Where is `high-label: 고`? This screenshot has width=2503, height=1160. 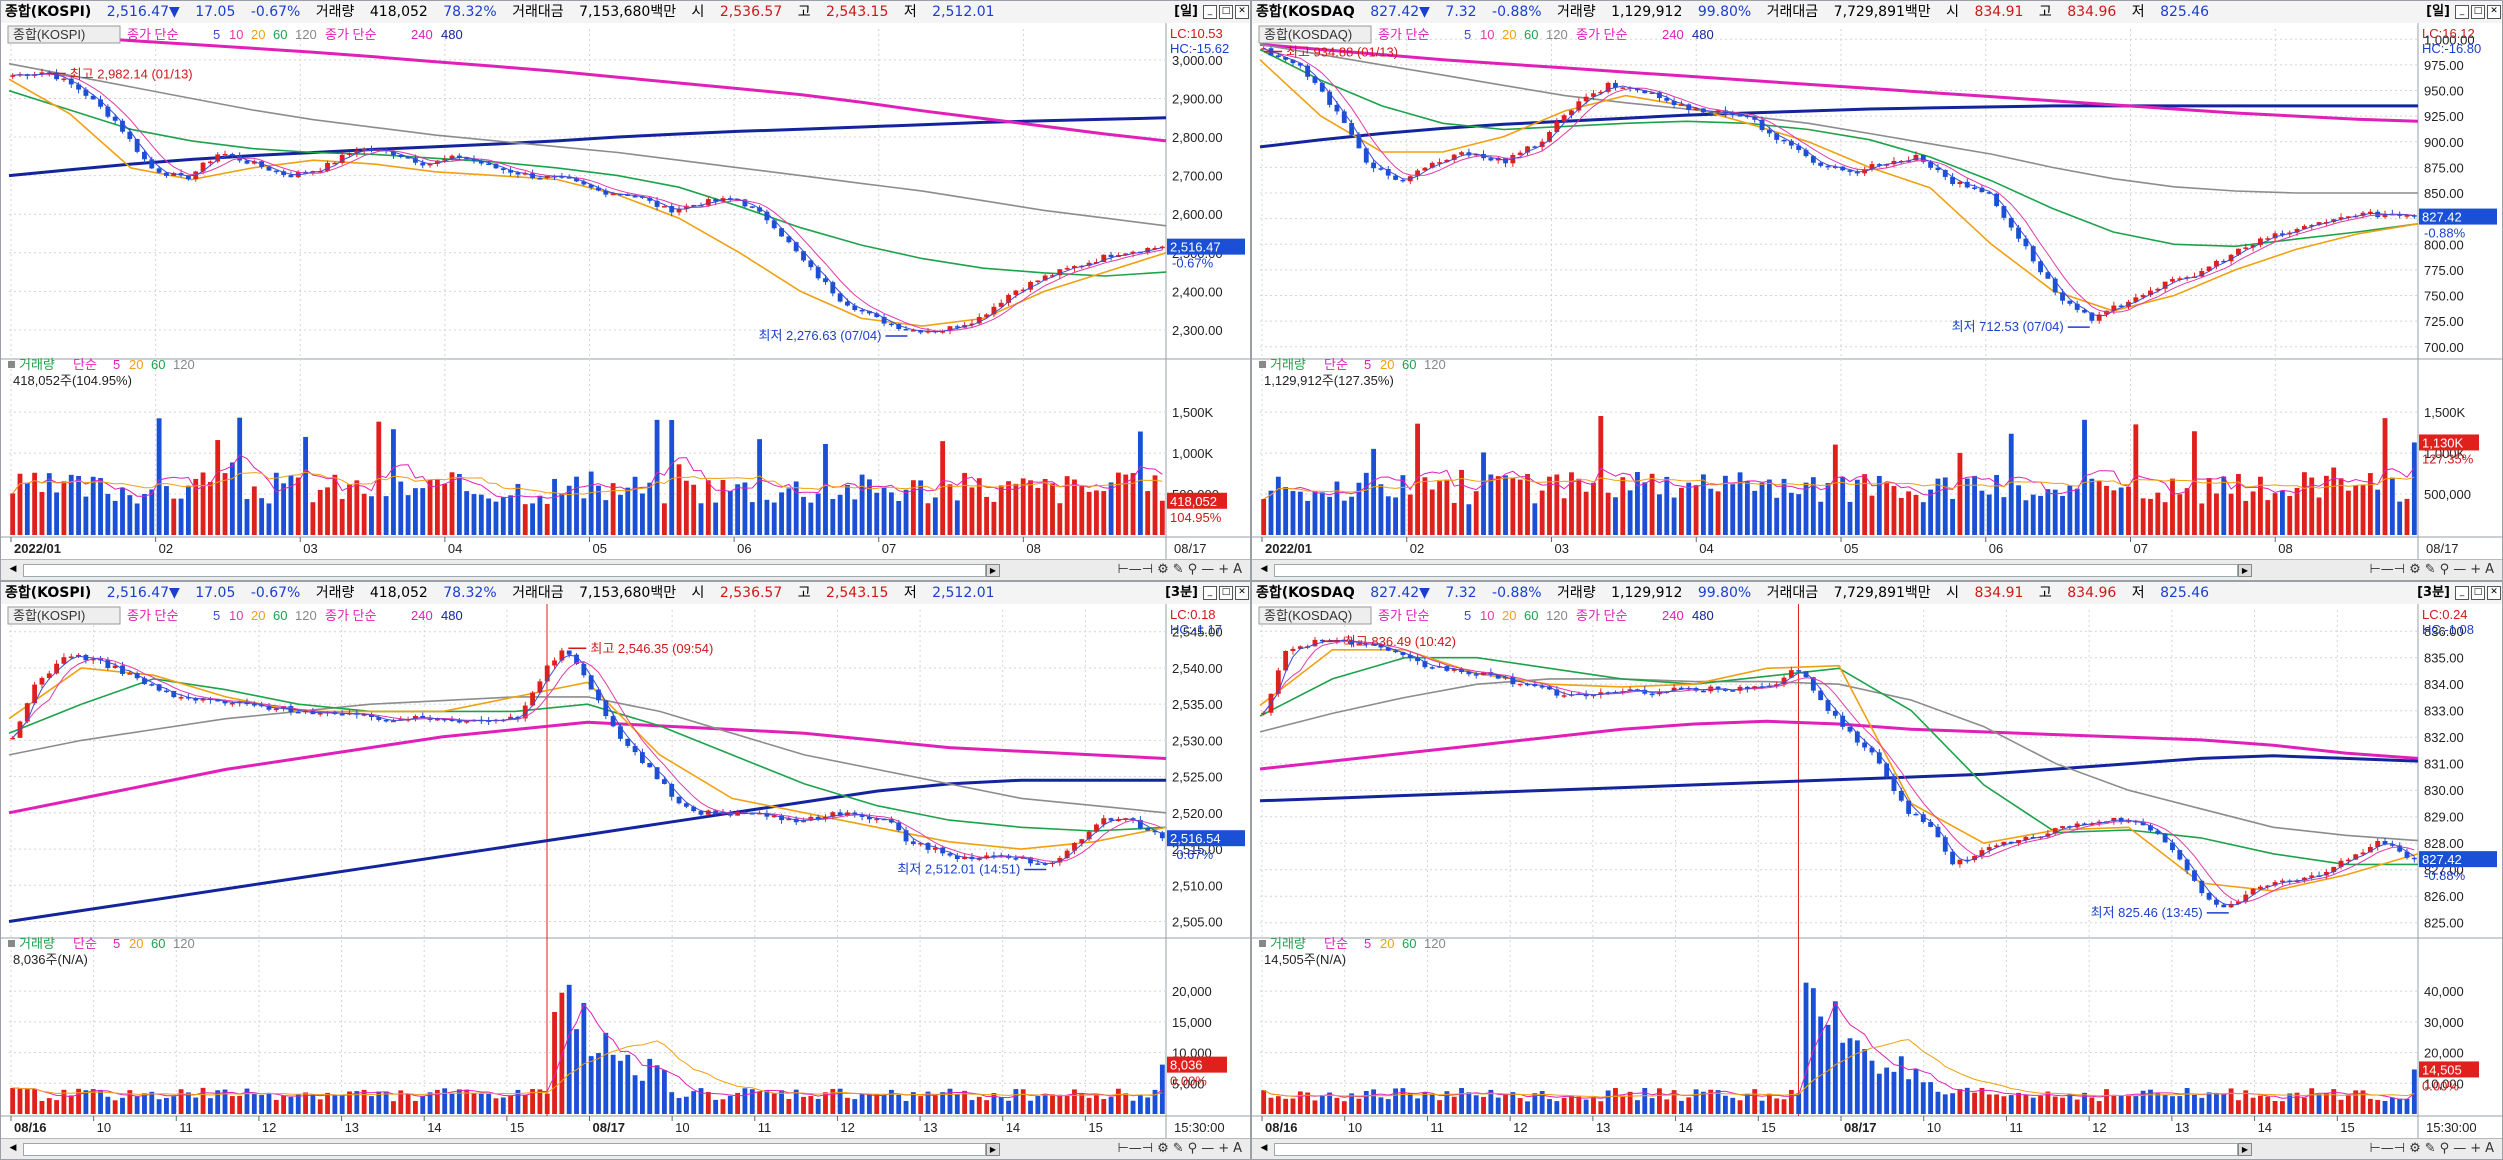
high-label: 고 is located at coordinates (804, 593).